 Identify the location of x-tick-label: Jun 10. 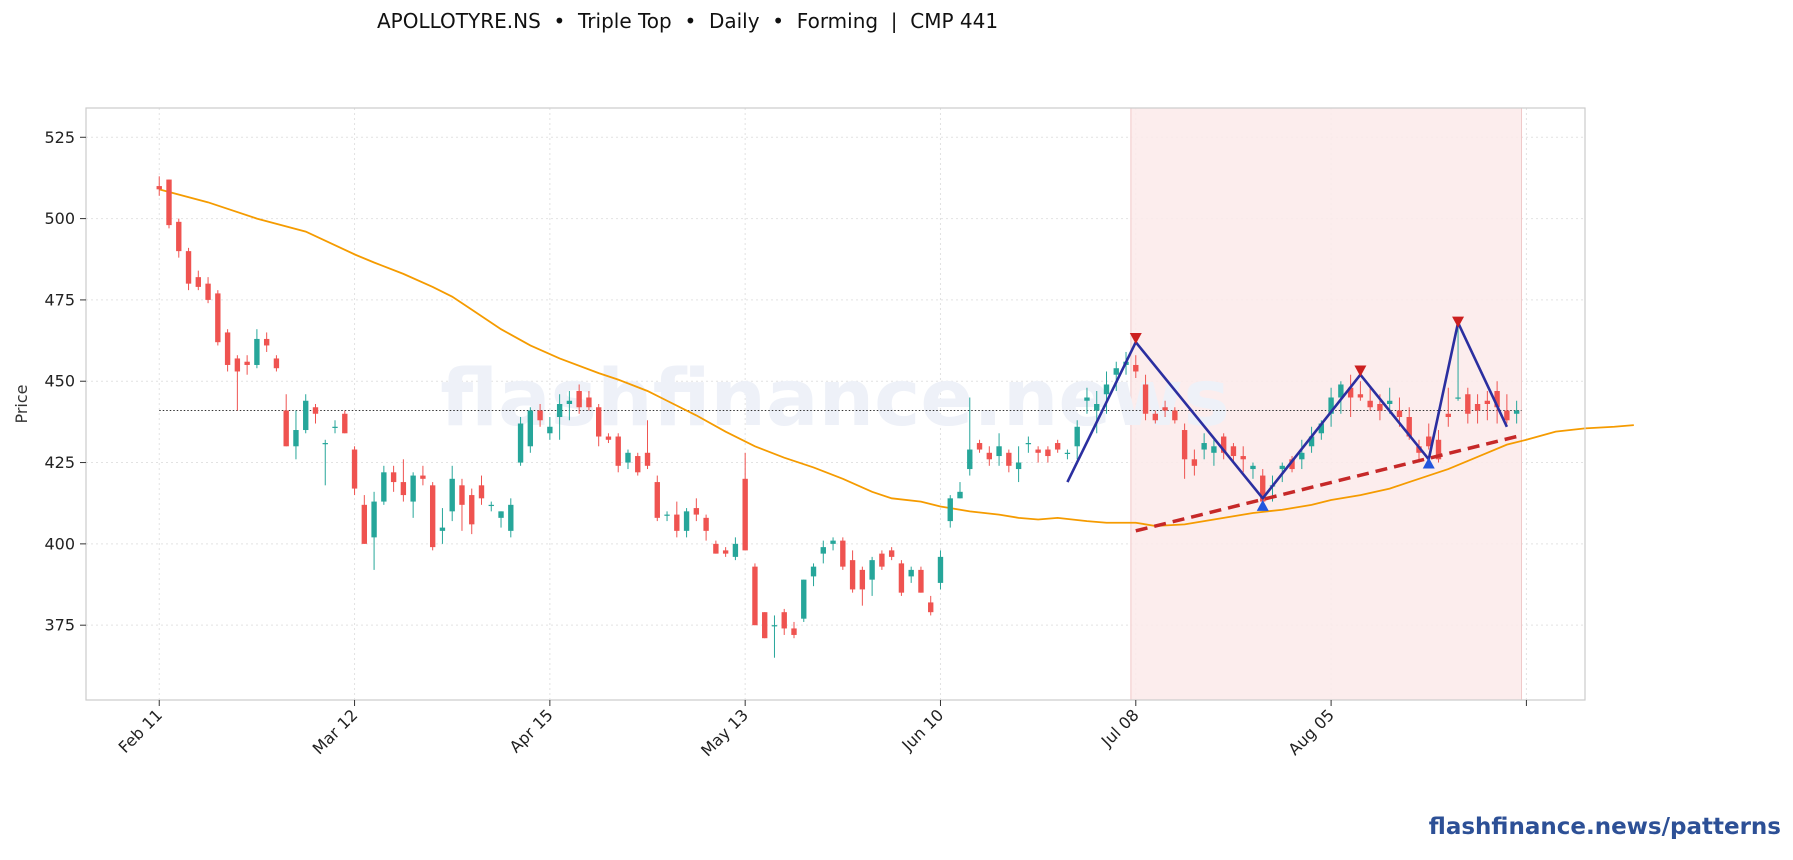
(922, 730).